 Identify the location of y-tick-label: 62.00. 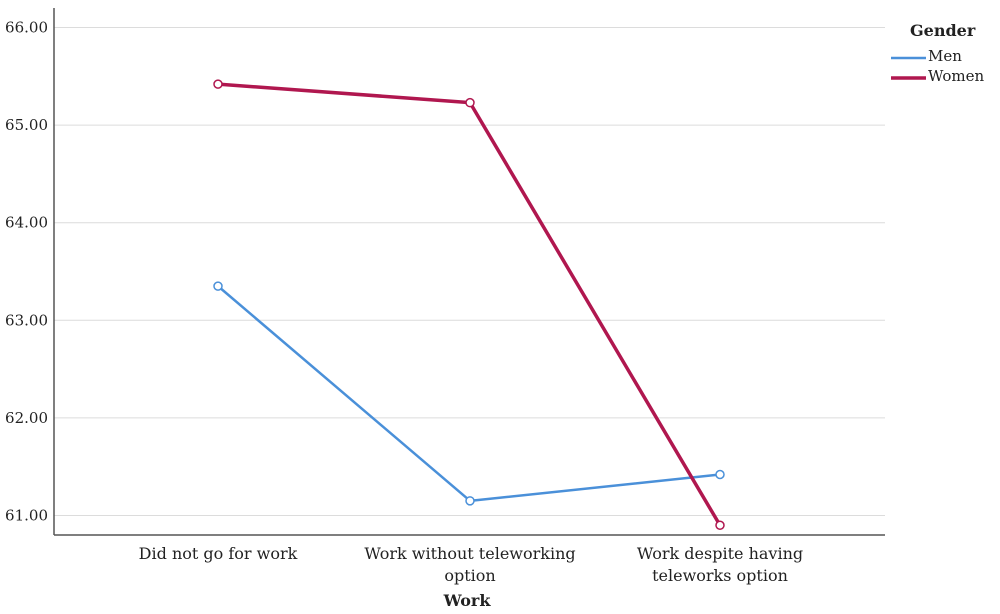
(26, 418).